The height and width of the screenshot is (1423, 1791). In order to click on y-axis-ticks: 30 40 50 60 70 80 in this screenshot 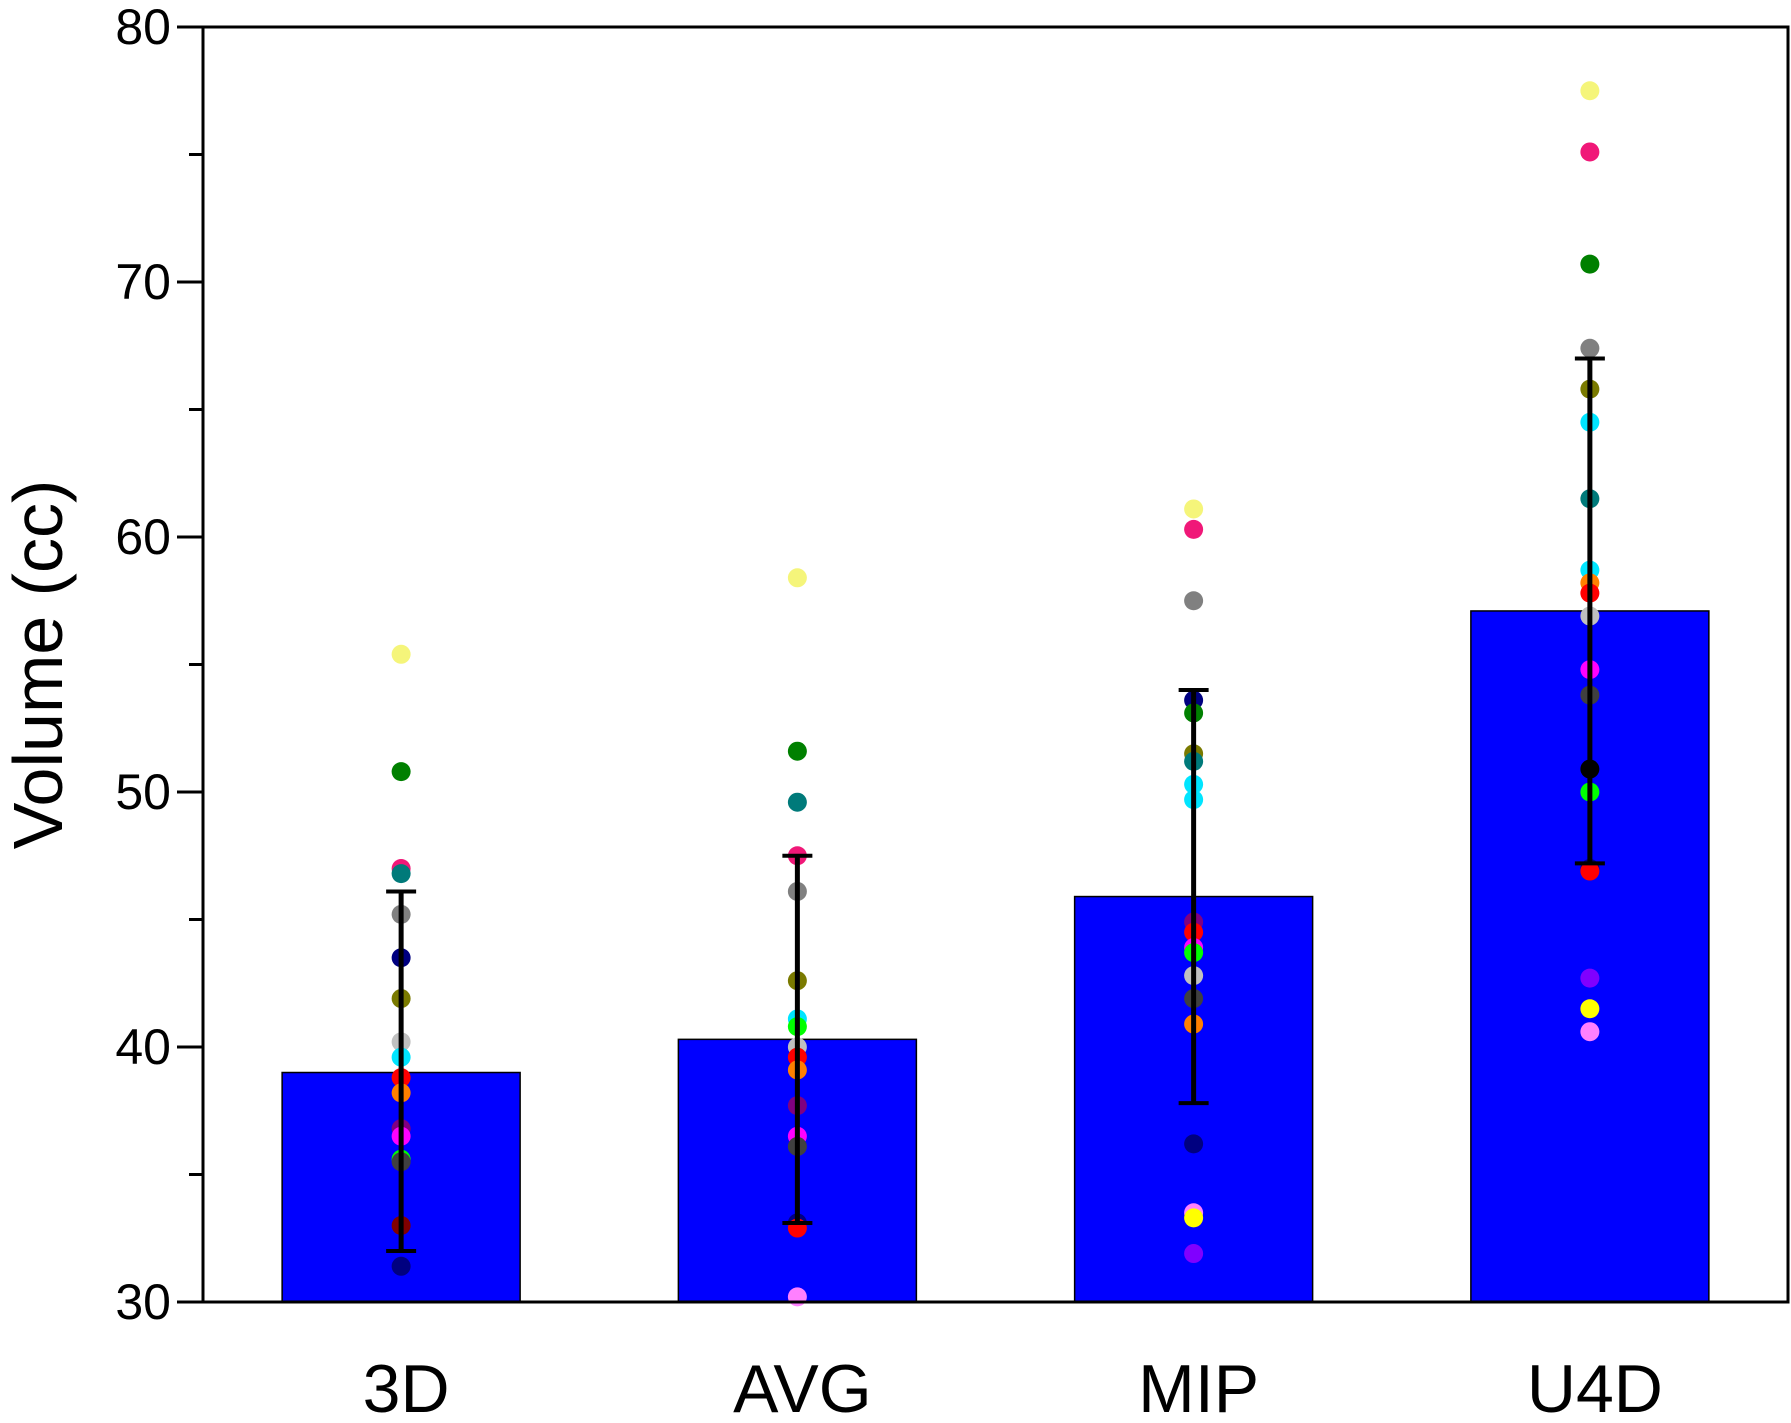, I will do `click(159, 665)`.